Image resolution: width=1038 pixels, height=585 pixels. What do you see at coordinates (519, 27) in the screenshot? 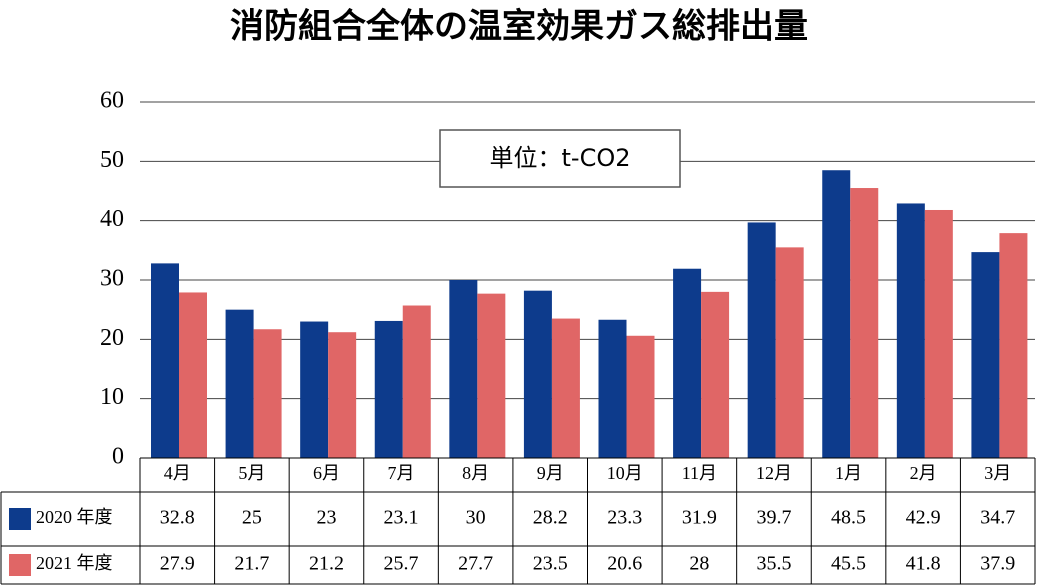
I see `chart-title: 消防組合全体の温室効果ガス総排出量` at bounding box center [519, 27].